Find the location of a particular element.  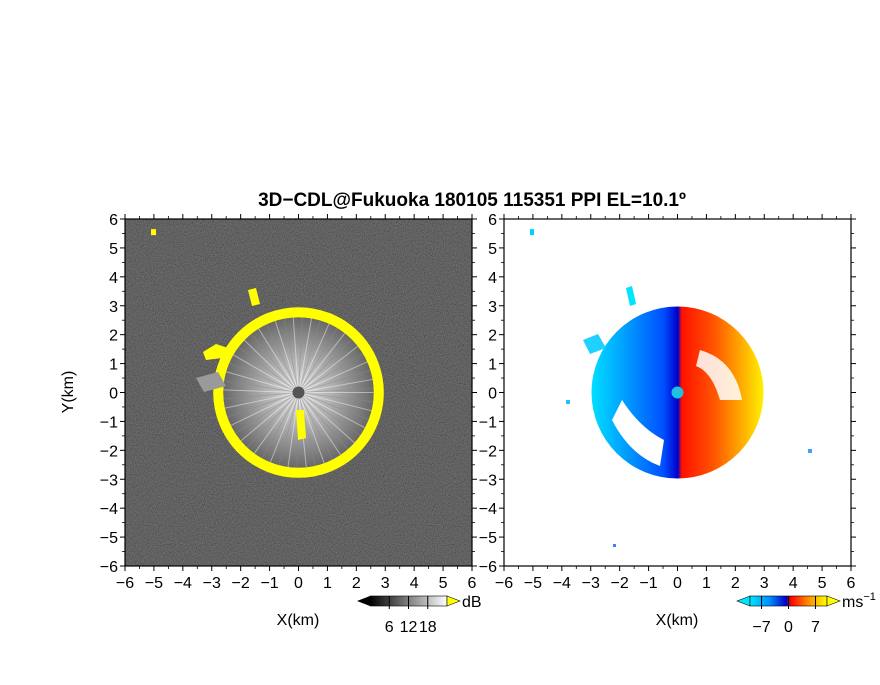

x-axis-label-left: X(km) is located at coordinates (298, 620).